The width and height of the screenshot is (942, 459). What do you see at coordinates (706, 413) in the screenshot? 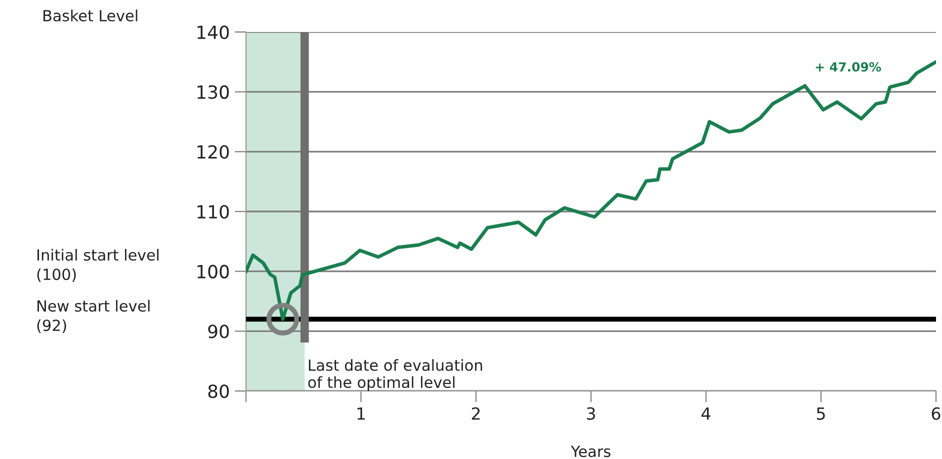
I see `x-tick-label: 4` at bounding box center [706, 413].